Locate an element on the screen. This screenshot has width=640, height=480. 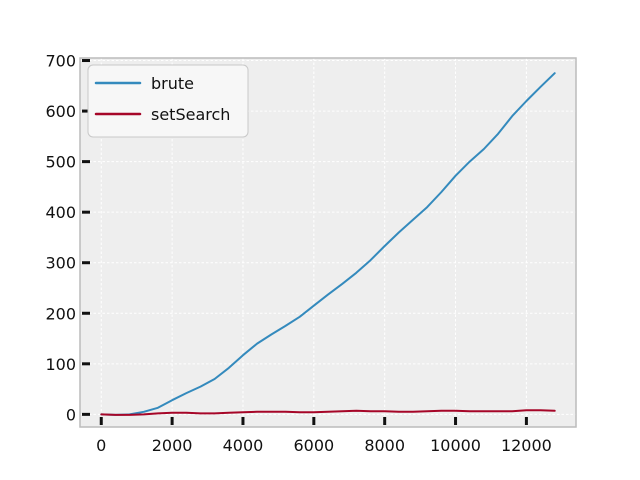
x-tick-label: 8000 is located at coordinates (384, 445).